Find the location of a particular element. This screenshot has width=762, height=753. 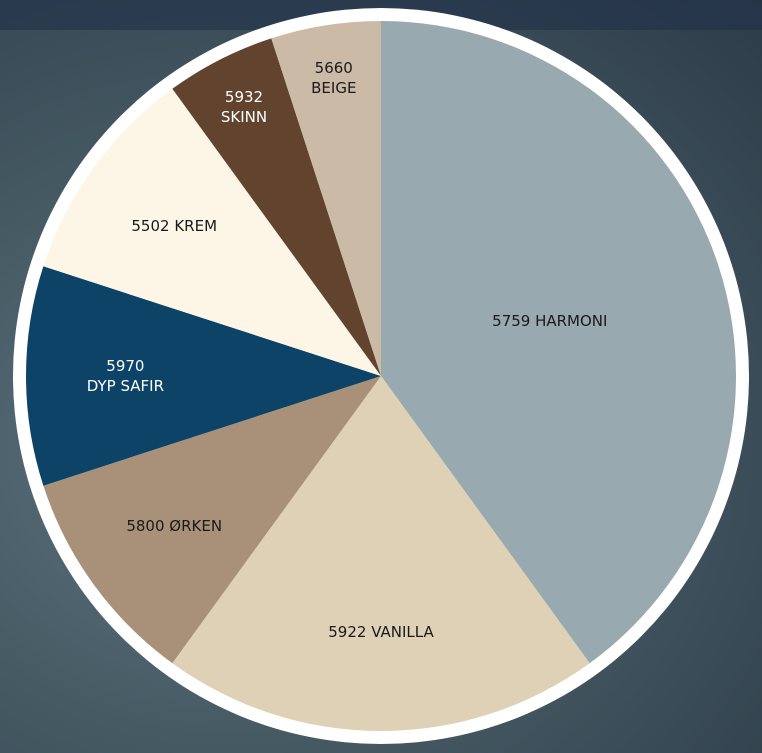

slice-label: 5800 ØRKEN is located at coordinates (174, 526).